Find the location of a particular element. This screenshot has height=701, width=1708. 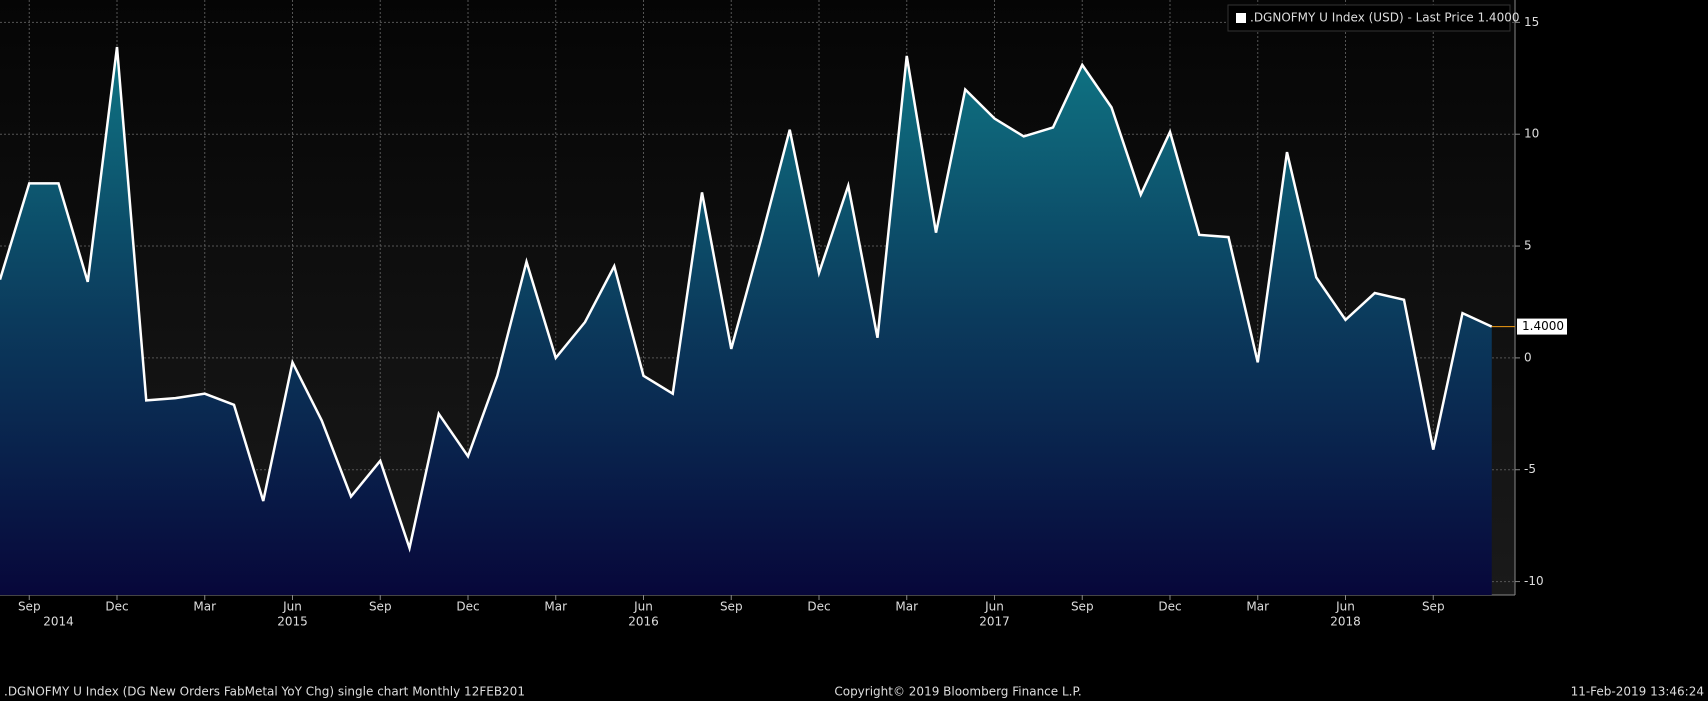

x-year-label: 2015 is located at coordinates (292, 622).